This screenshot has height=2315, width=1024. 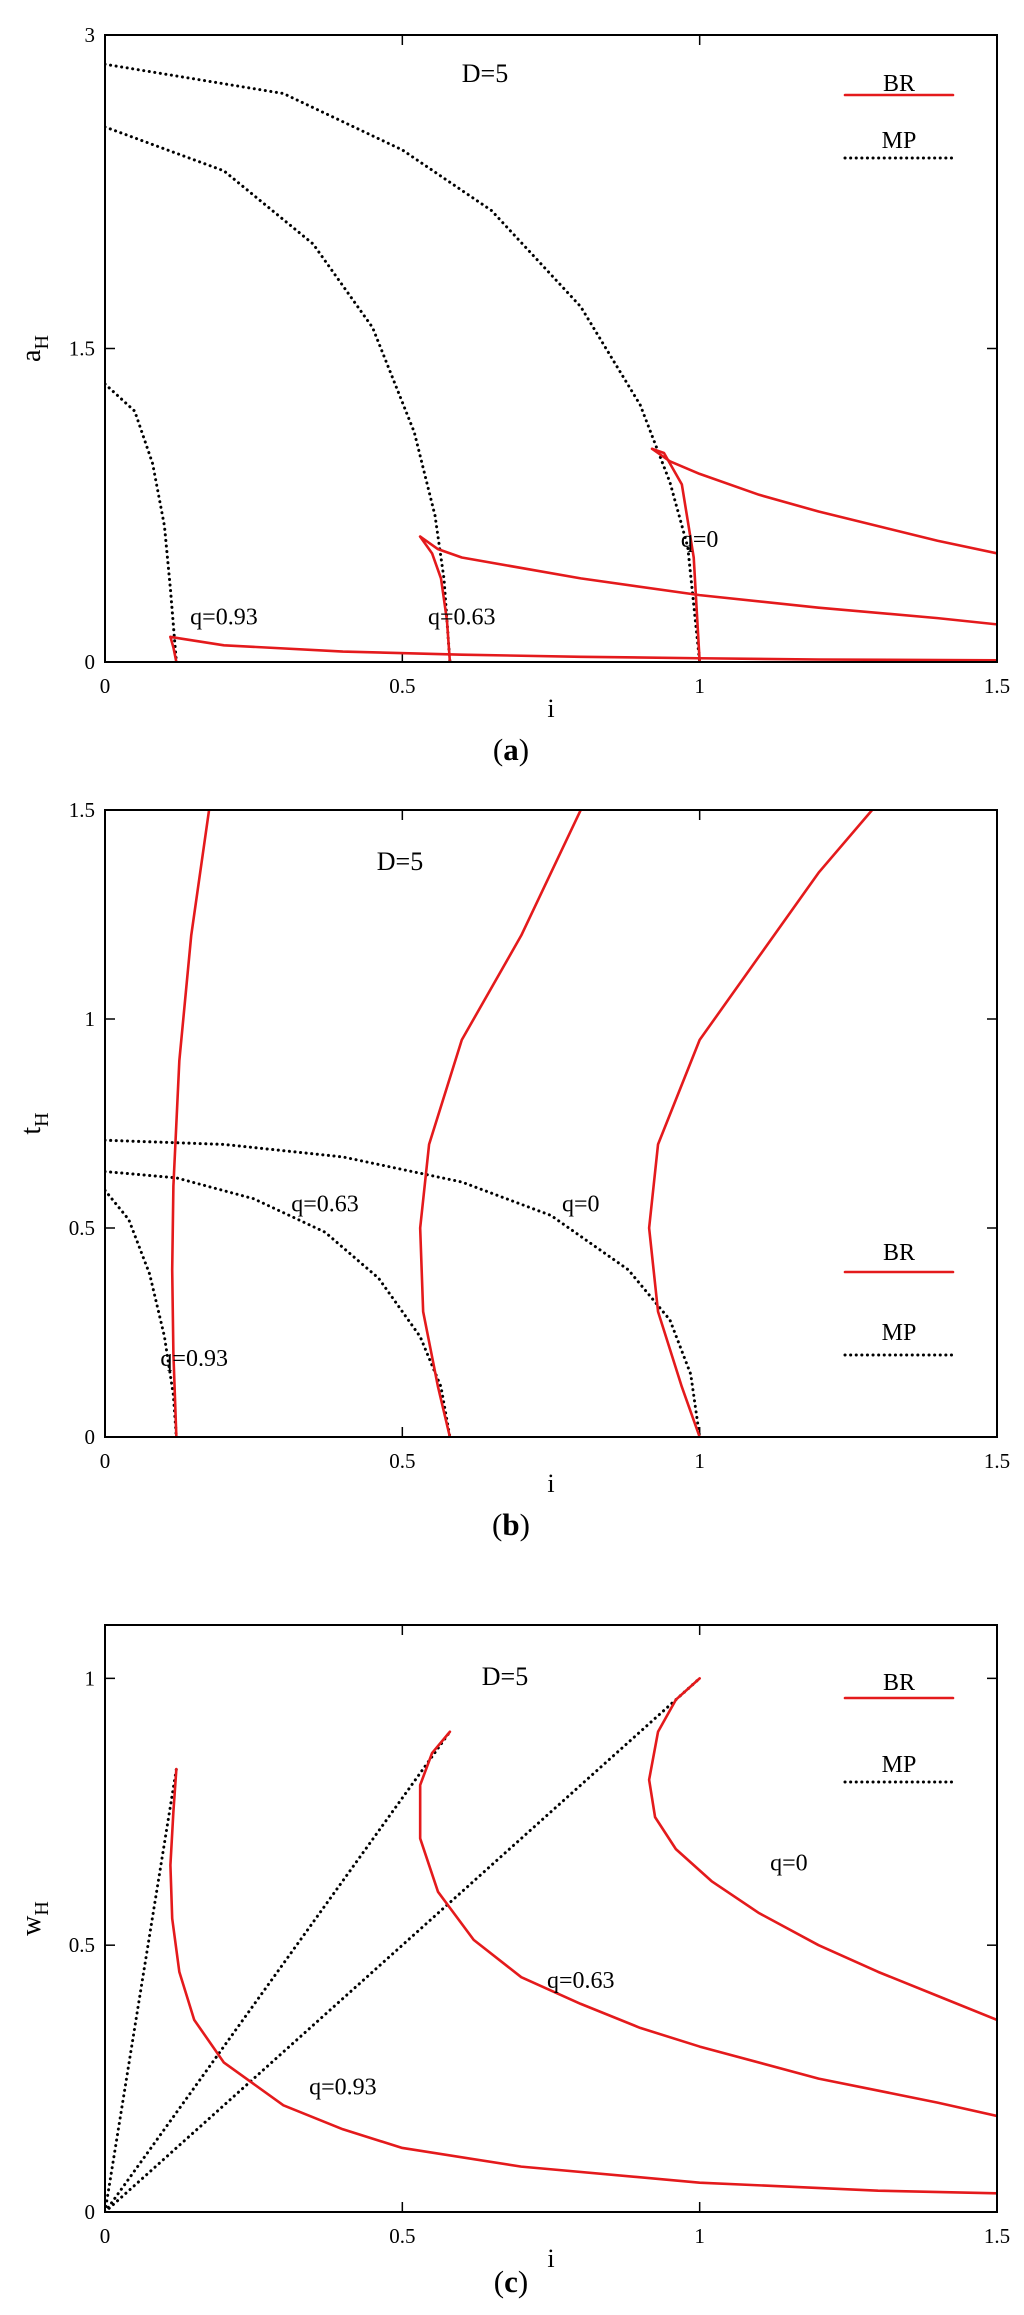 I want to click on y-axis-label-main: t, so click(x=31, y=1131).